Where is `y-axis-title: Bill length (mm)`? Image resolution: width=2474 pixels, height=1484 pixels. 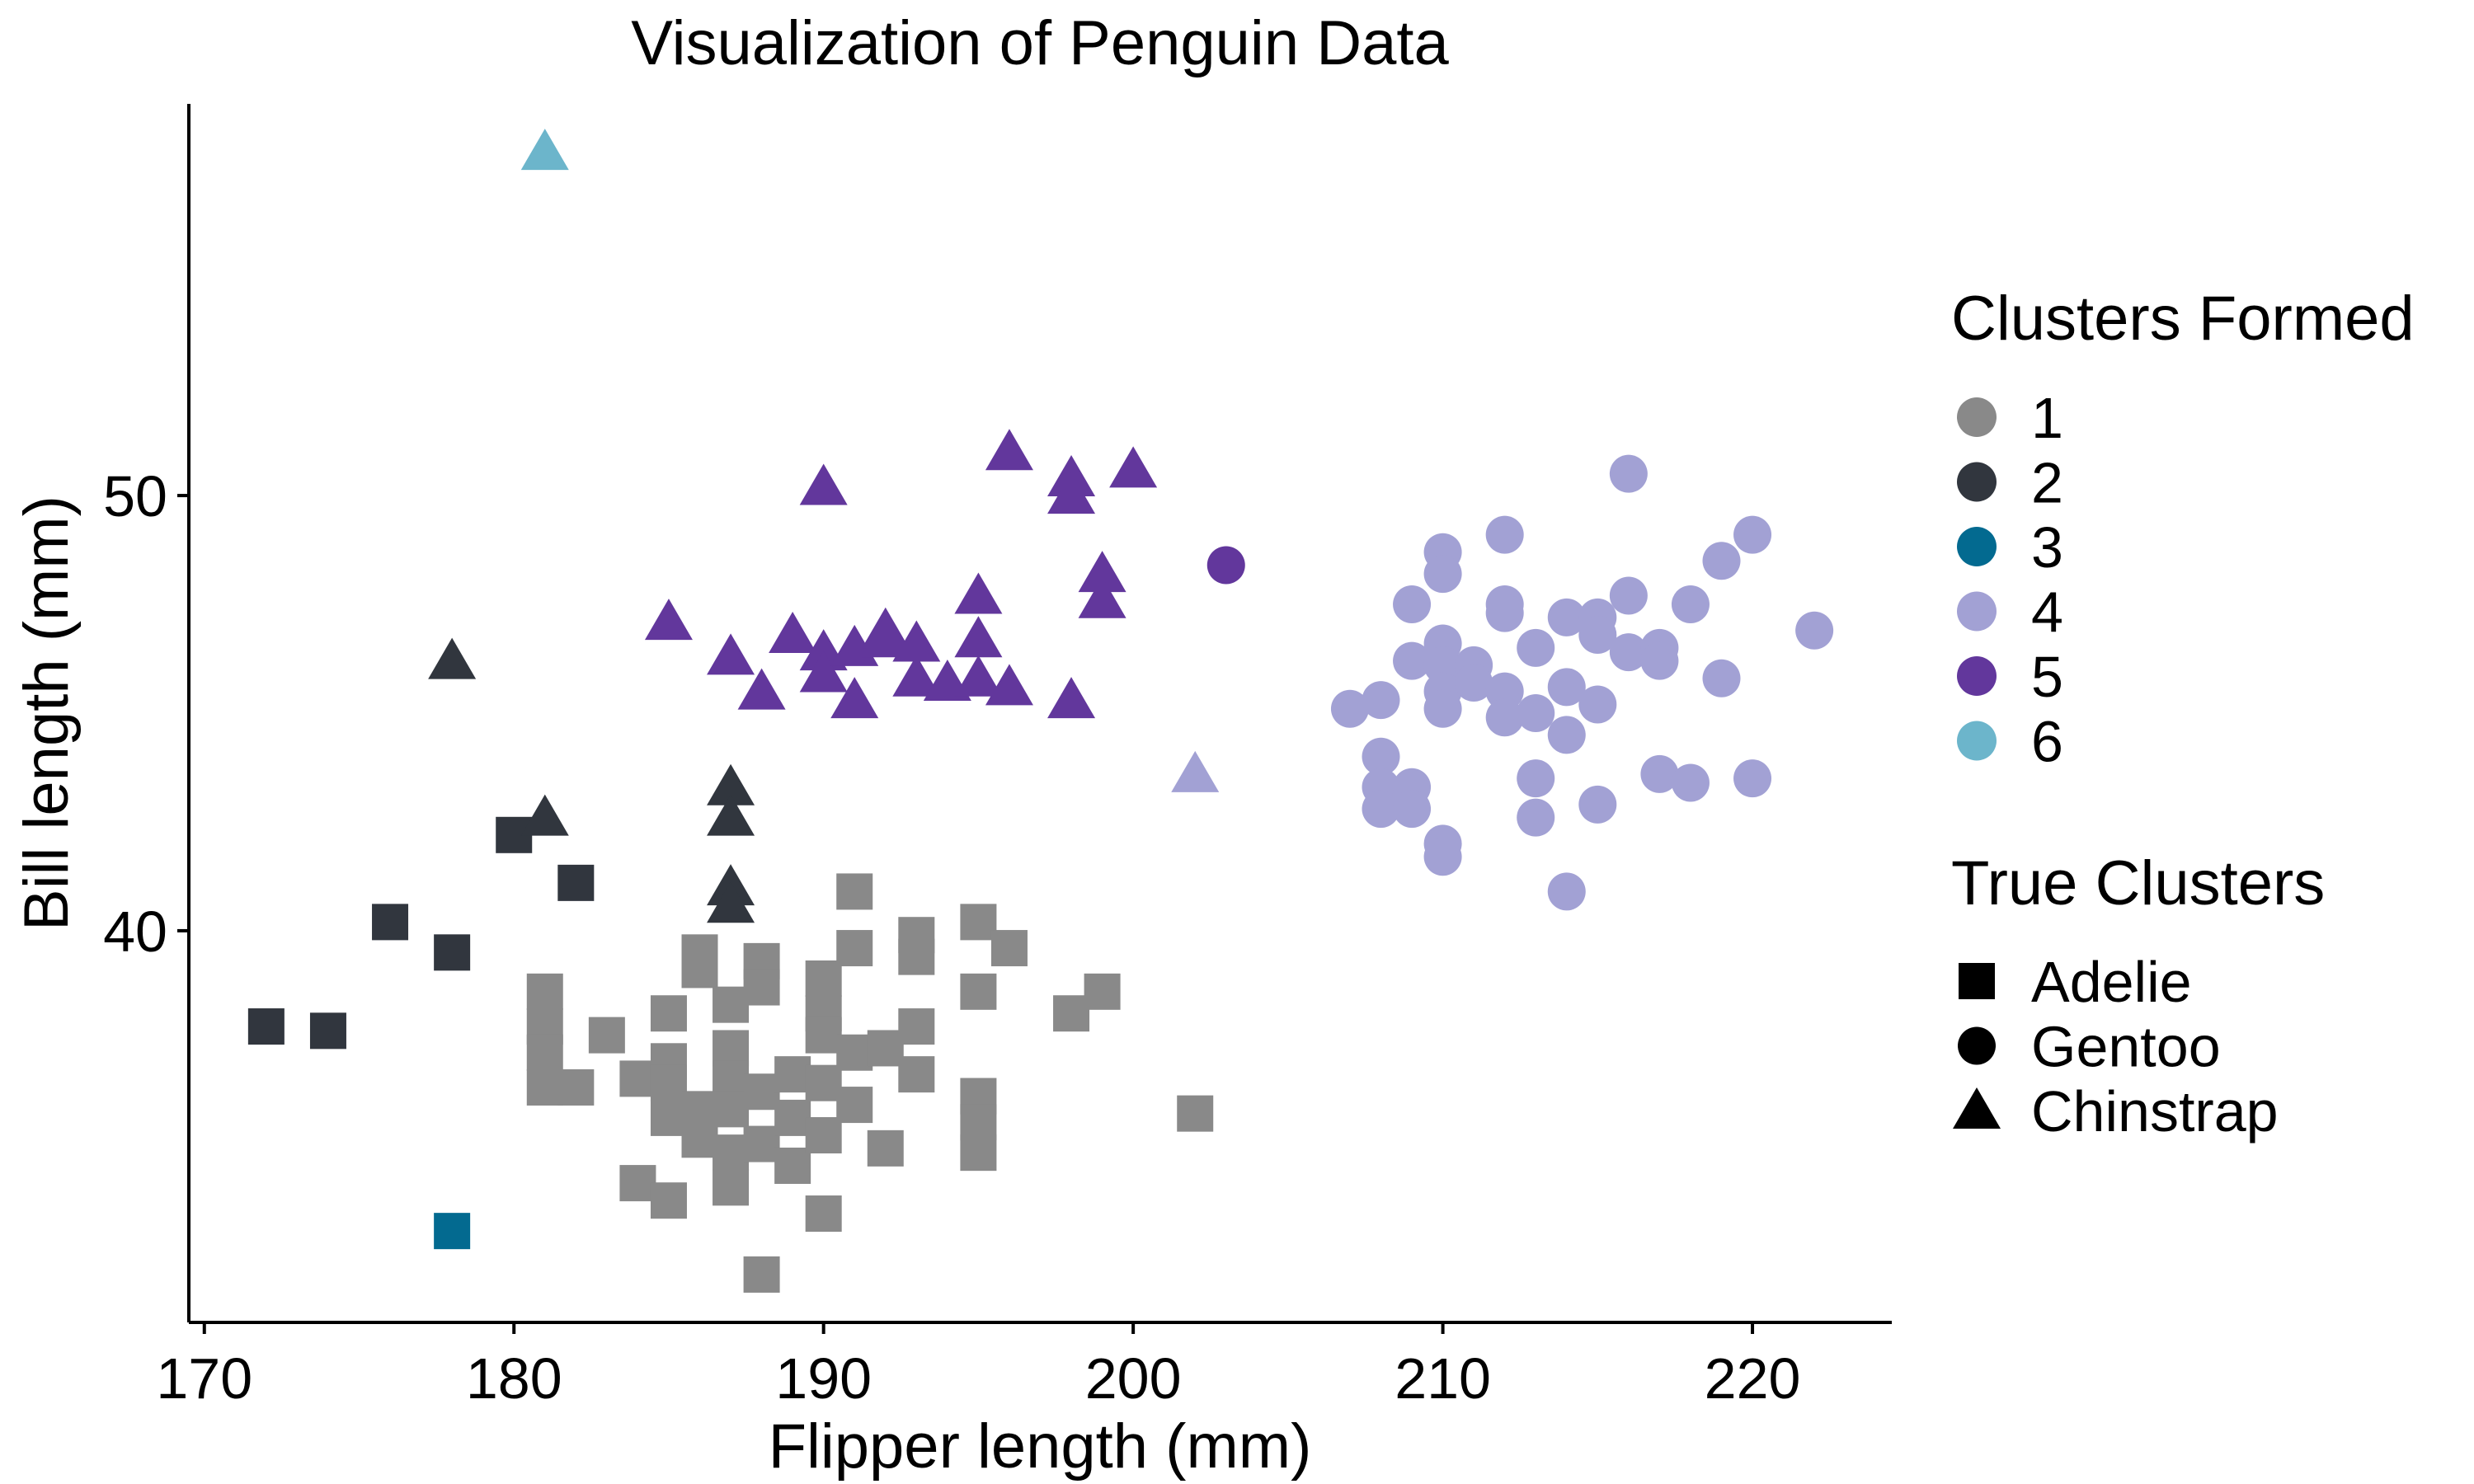 y-axis-title: Bill length (mm) is located at coordinates (47, 713).